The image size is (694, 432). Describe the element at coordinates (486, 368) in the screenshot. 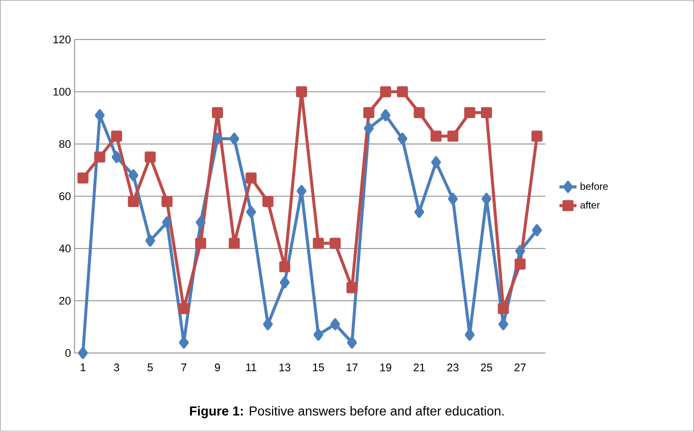

I see `x-tick-label: 25` at that location.